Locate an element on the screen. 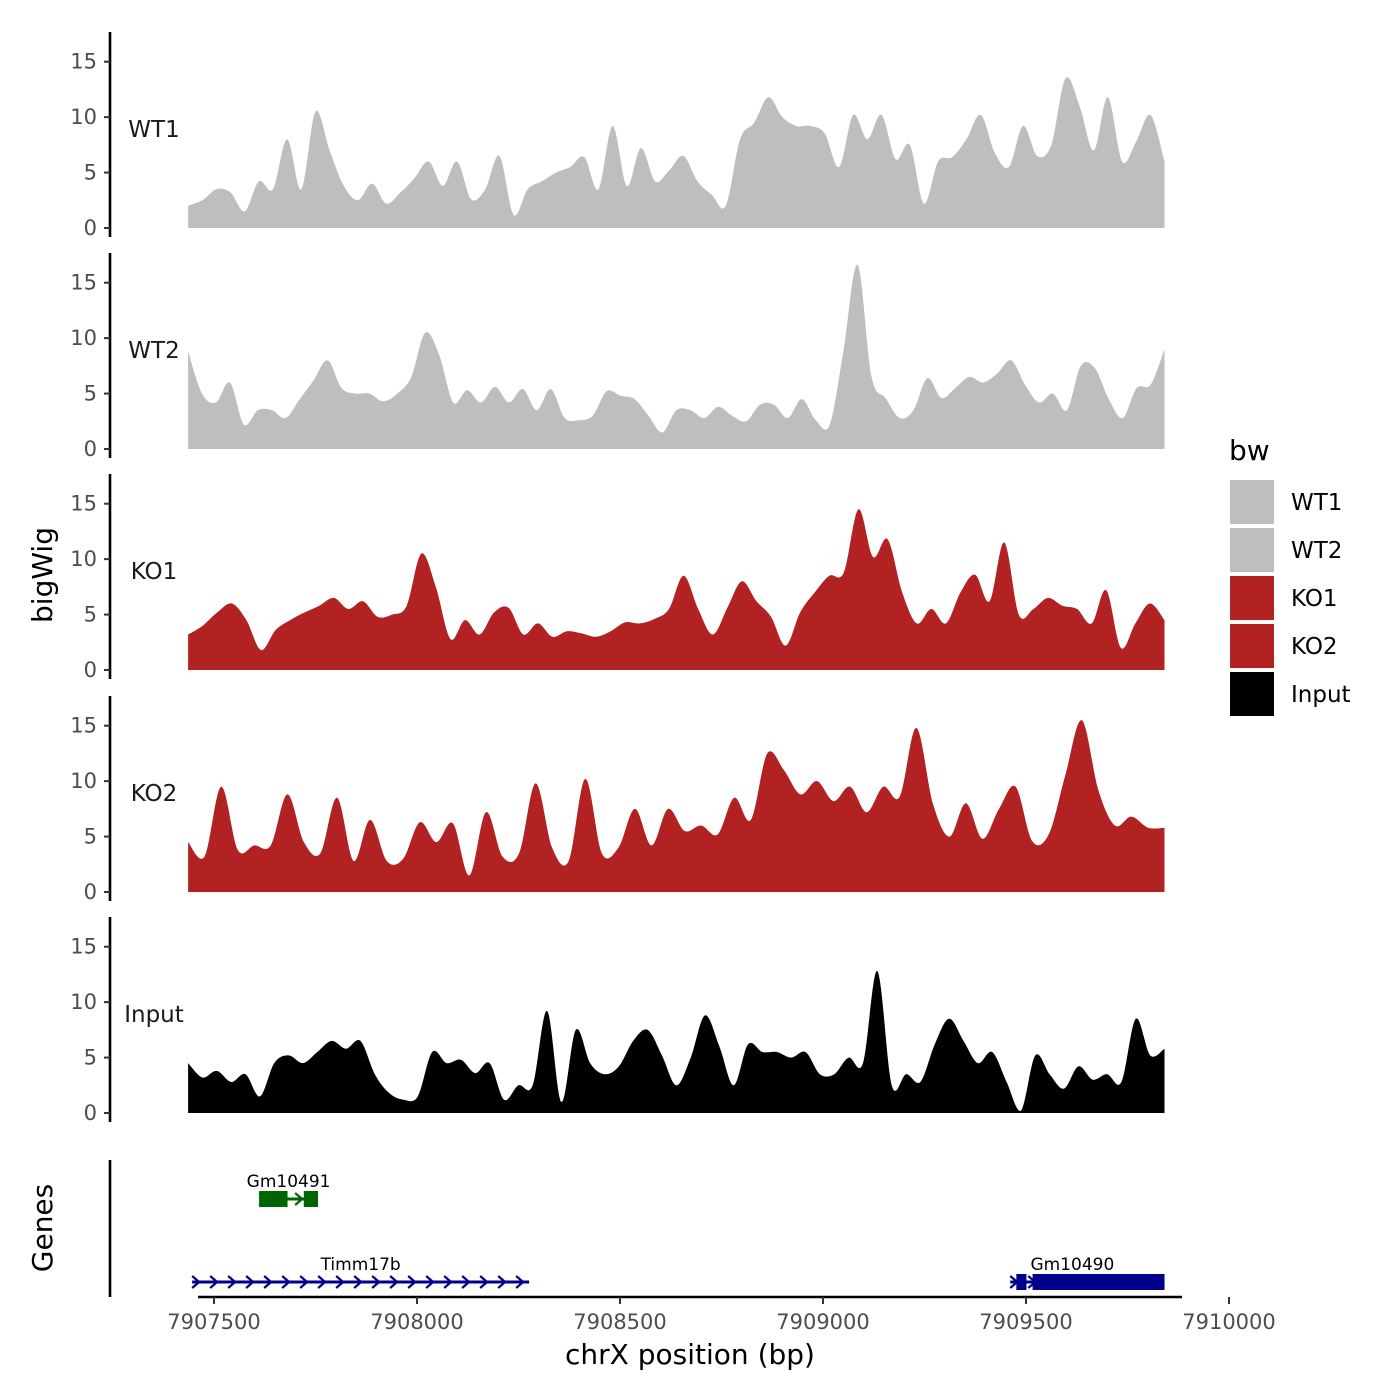 This screenshot has height=1400, width=1400. gene-gm10491: Gm10491 is located at coordinates (289, 1189).